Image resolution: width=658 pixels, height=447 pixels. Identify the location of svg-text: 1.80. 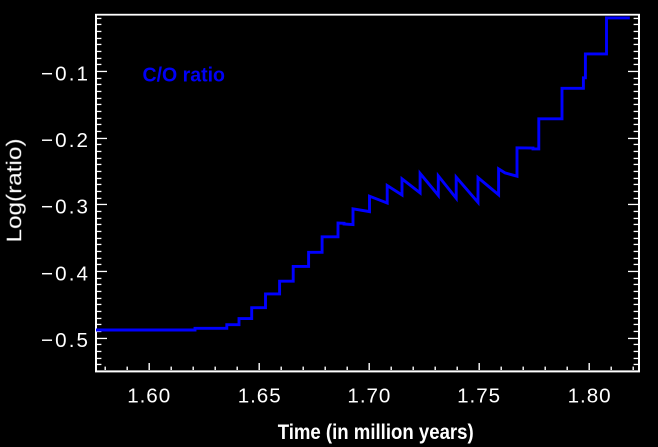
(589, 395).